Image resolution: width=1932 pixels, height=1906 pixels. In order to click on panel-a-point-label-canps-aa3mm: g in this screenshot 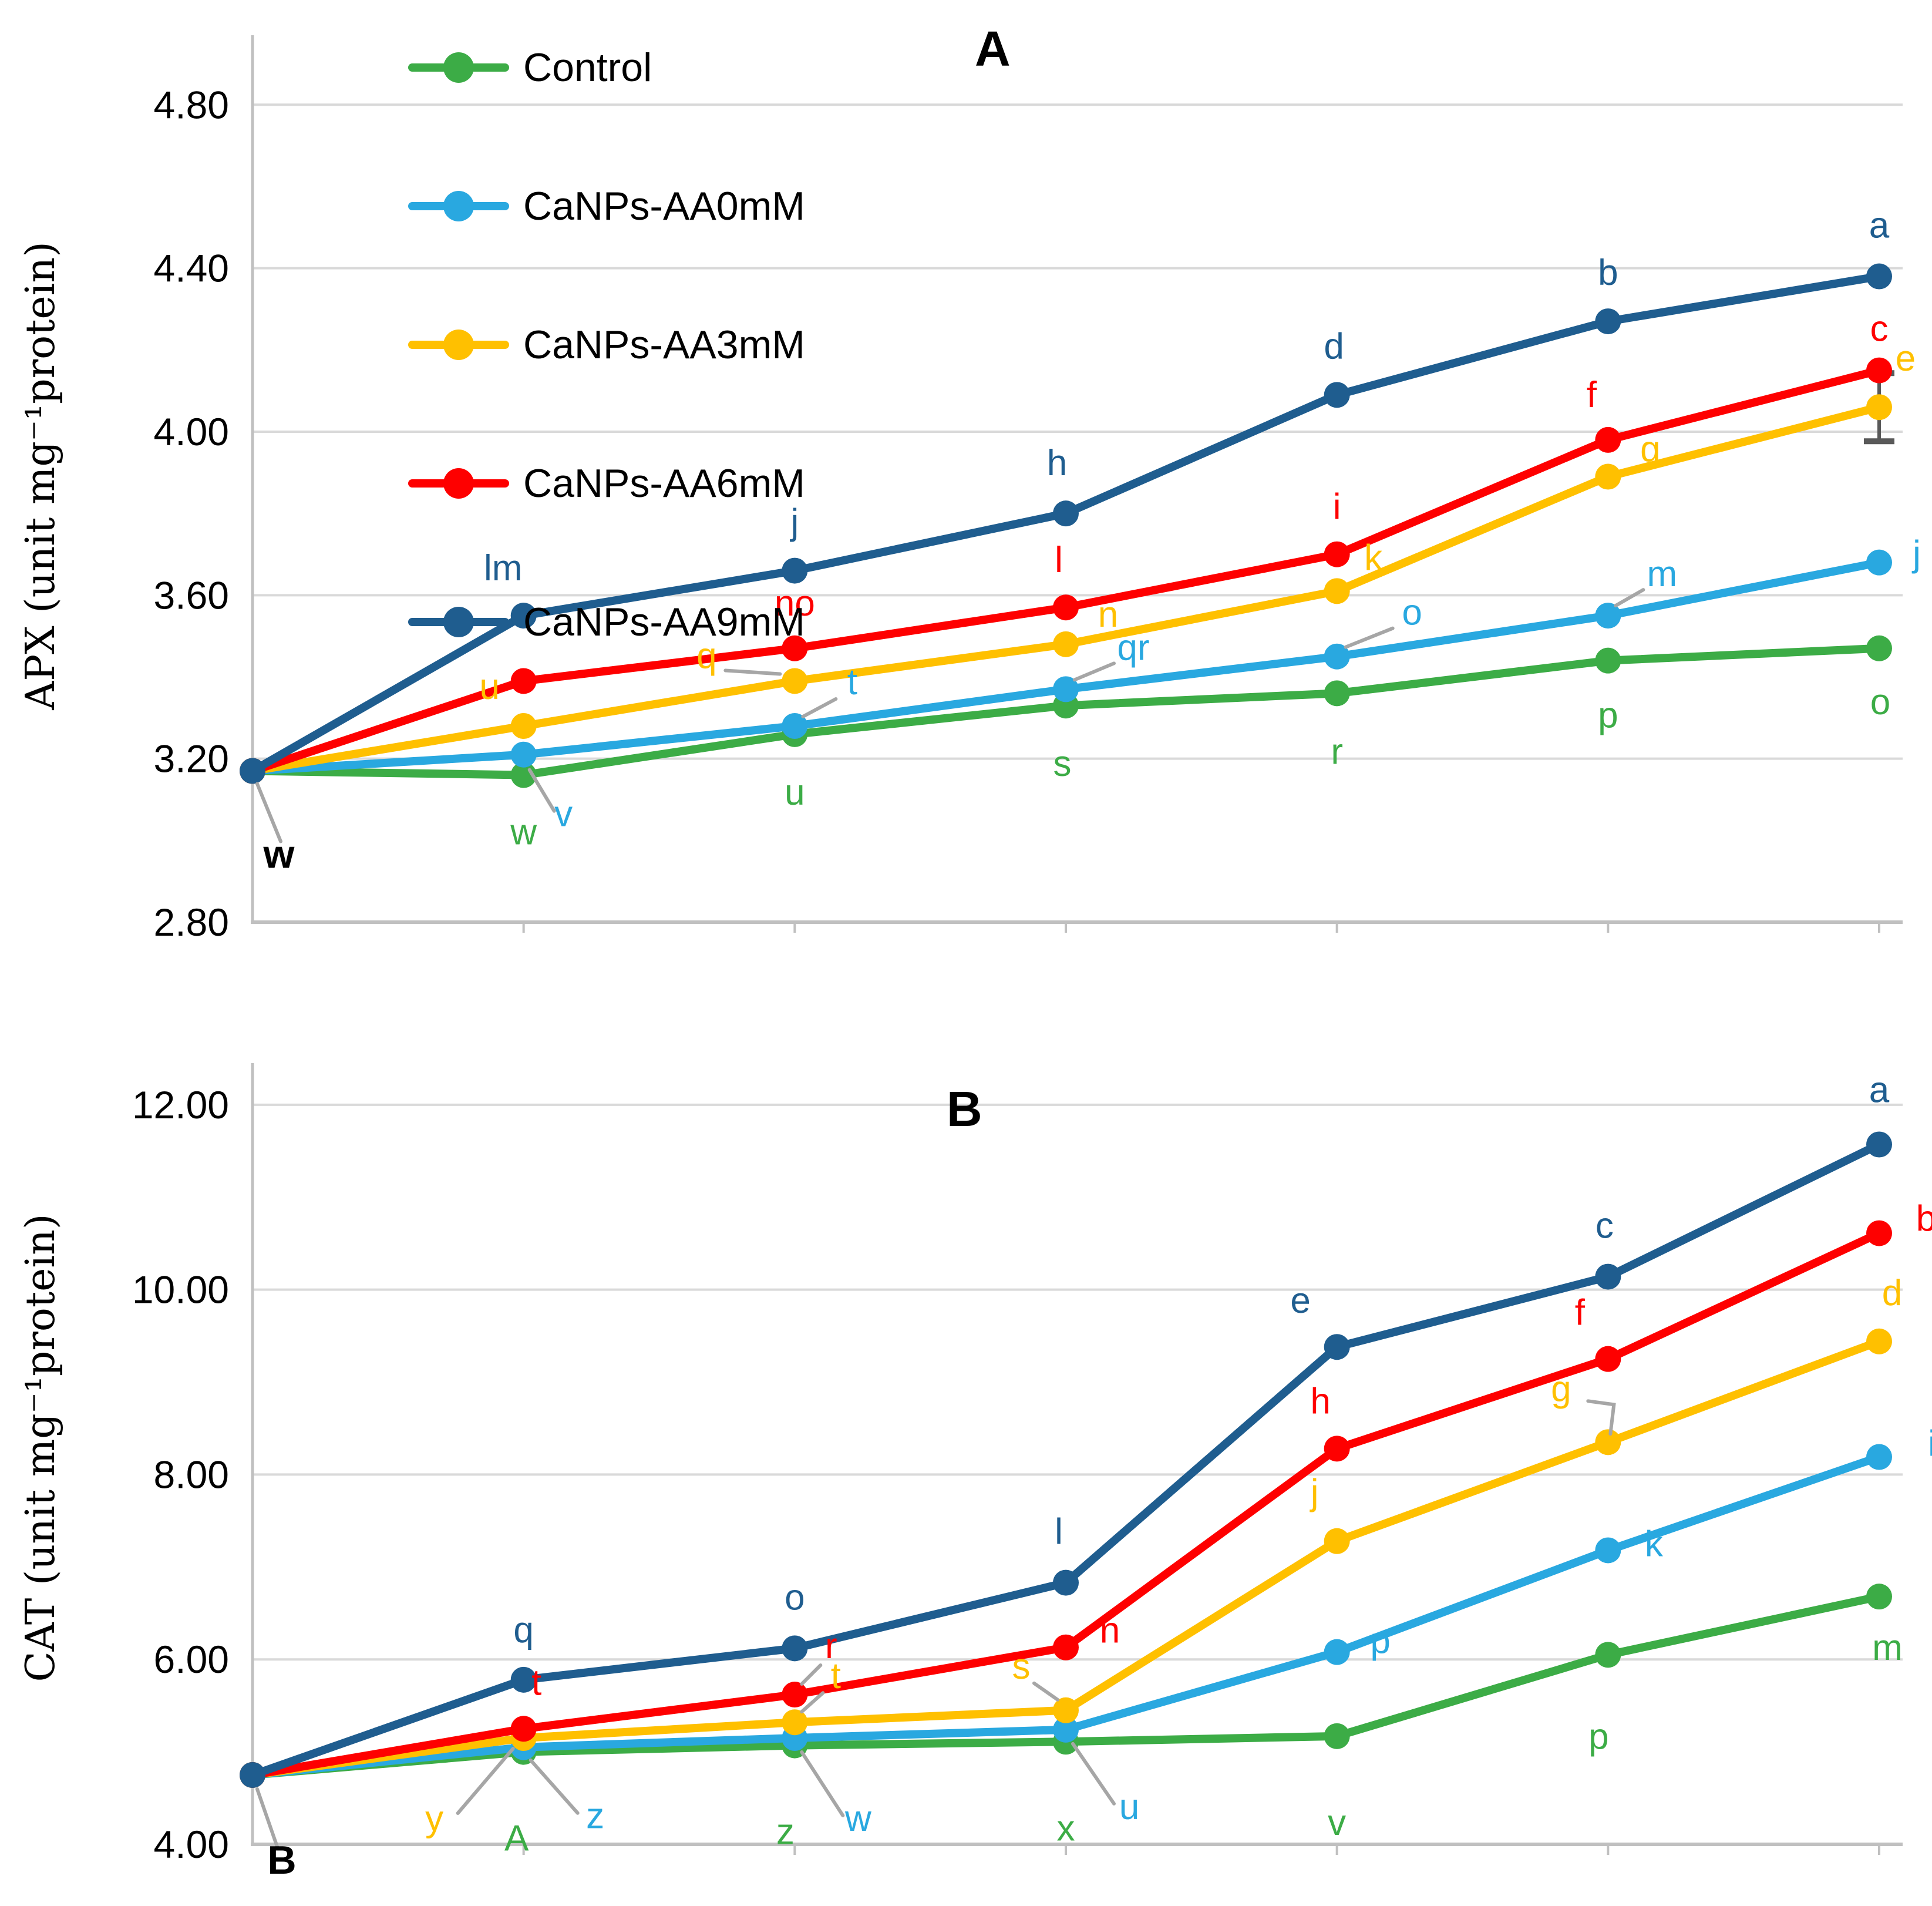, I will do `click(1650, 450)`.